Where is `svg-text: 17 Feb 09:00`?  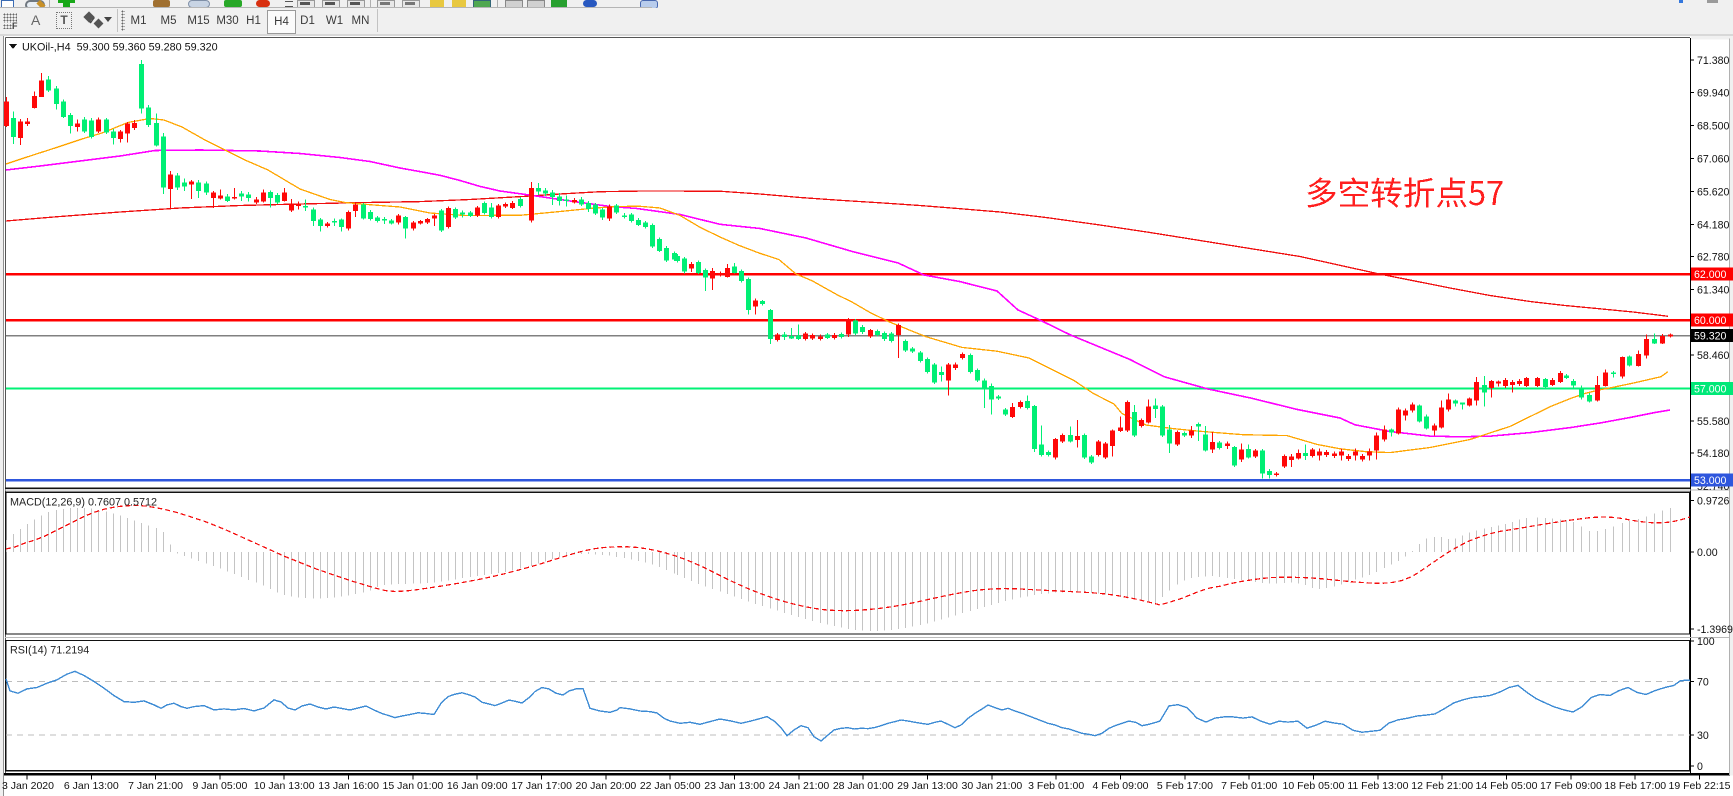 svg-text: 17 Feb 09:00 is located at coordinates (1571, 786).